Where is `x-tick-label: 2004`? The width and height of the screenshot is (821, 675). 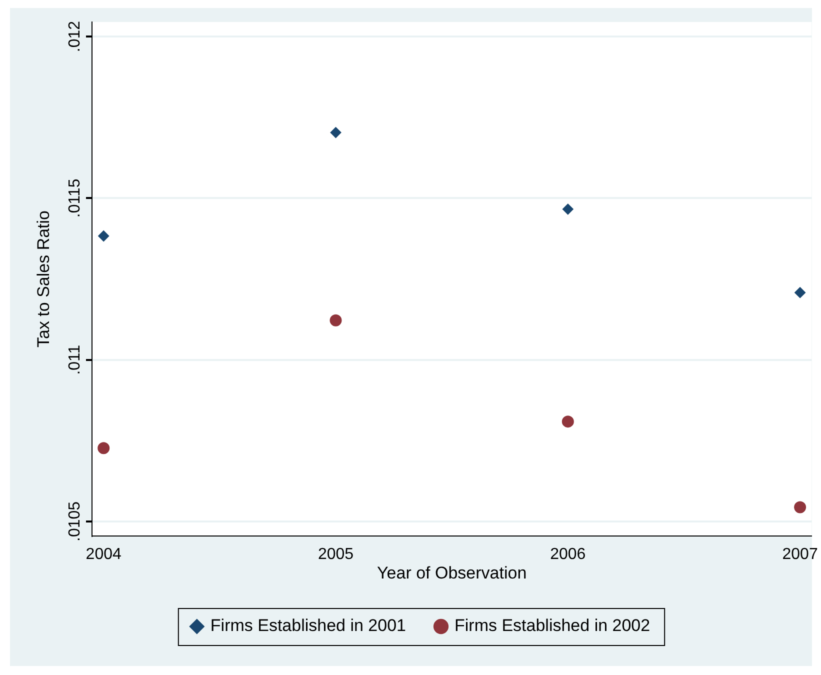
x-tick-label: 2004 is located at coordinates (104, 555).